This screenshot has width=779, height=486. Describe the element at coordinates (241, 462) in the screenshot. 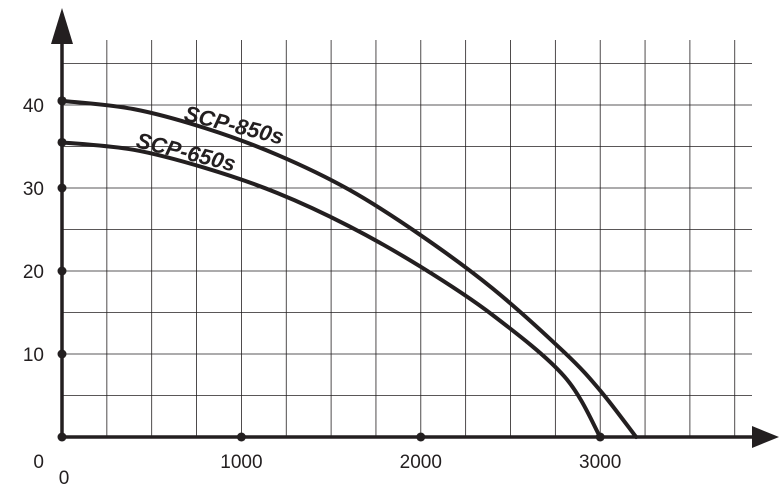

I see `x-tick-label: 1000` at that location.